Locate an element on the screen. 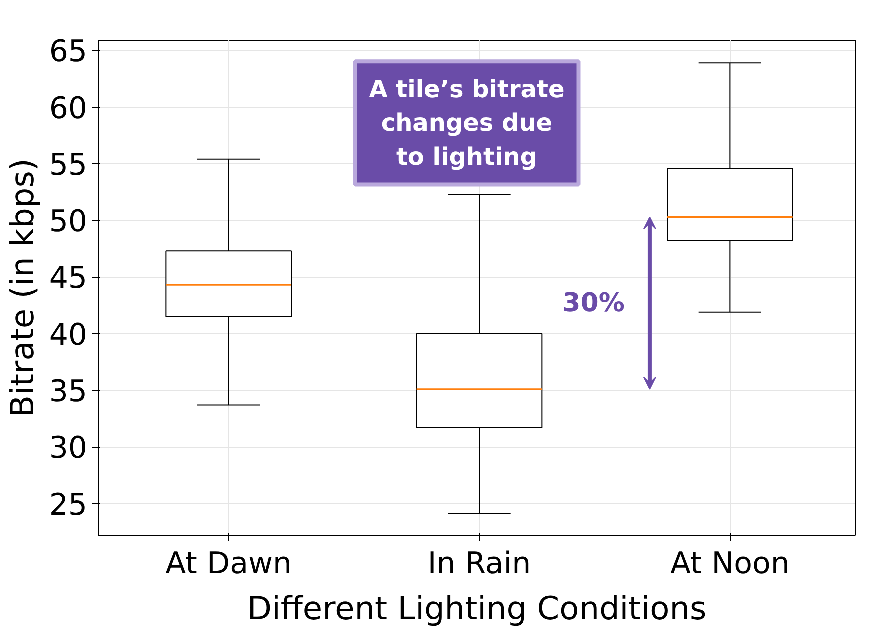 The width and height of the screenshot is (873, 643). y-tick-label: 40 is located at coordinates (68, 335).